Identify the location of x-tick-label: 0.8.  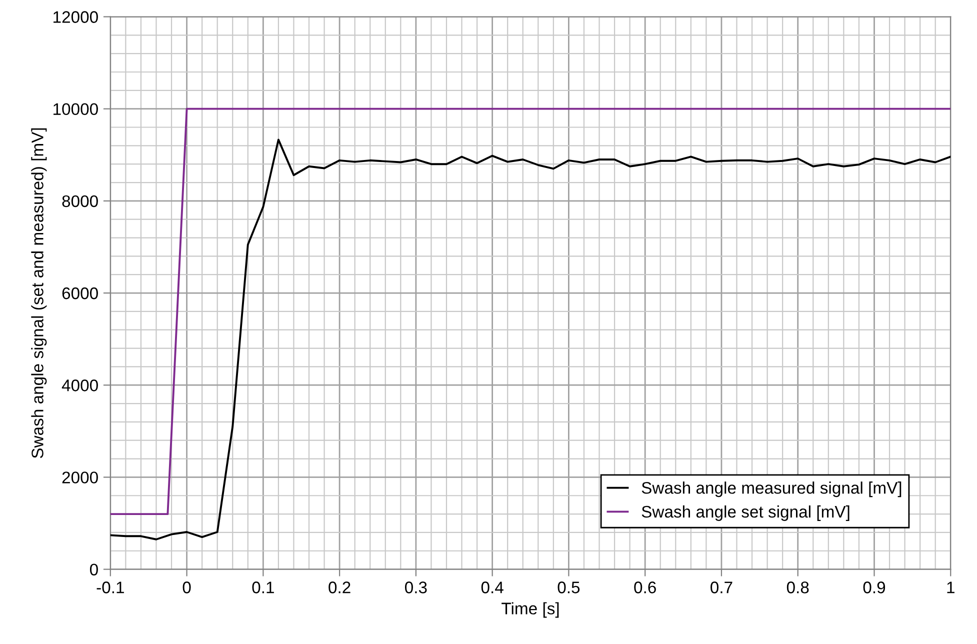
(797, 588).